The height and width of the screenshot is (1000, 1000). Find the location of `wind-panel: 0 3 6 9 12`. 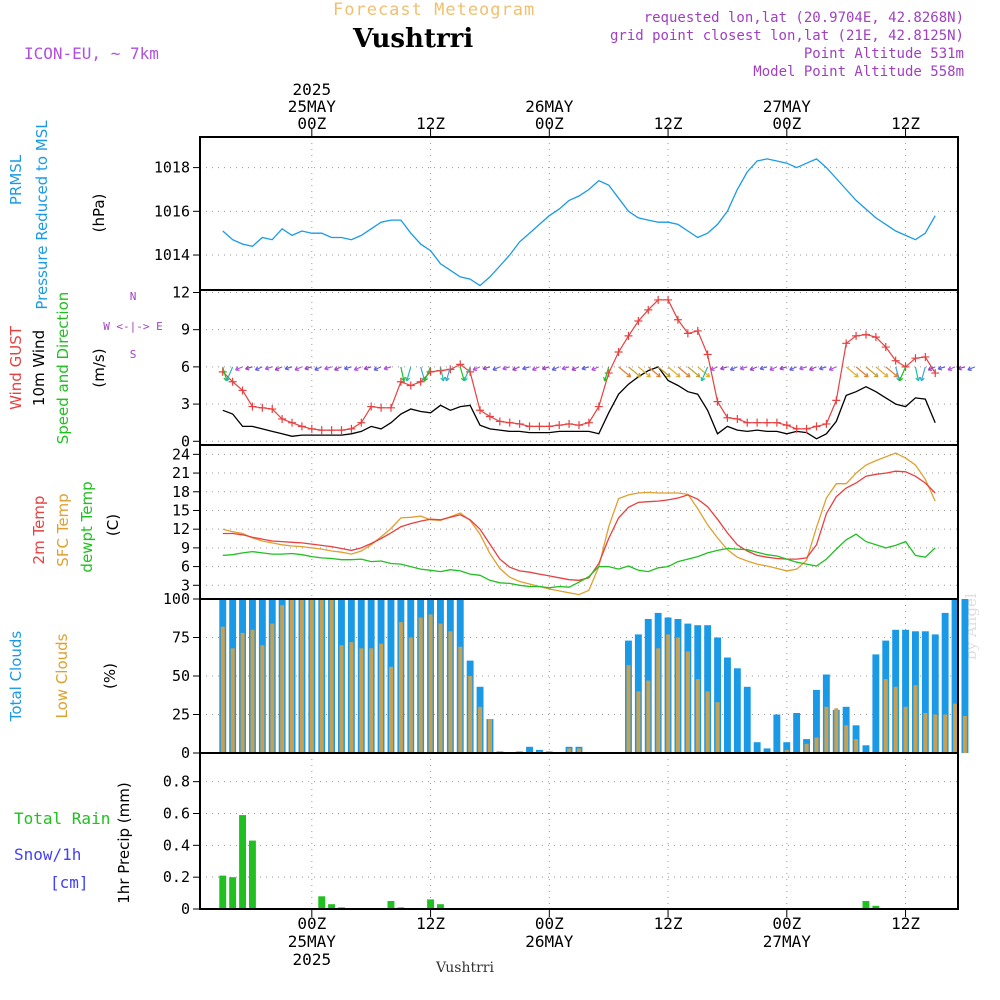

wind-panel: 0 3 6 9 12 is located at coordinates (574, 366).